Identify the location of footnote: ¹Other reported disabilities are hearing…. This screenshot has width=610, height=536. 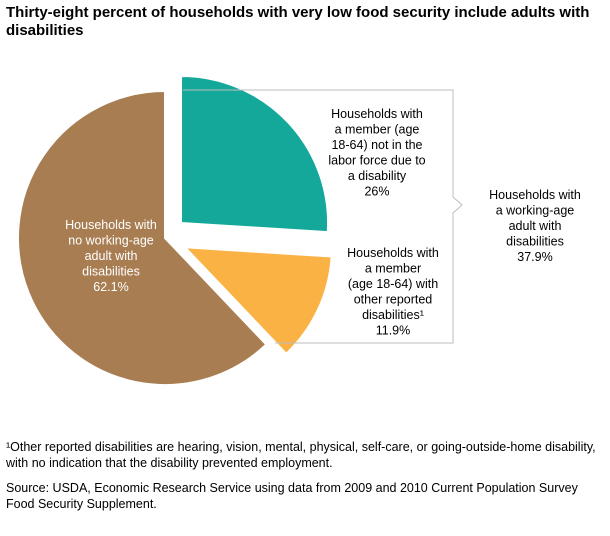
(301, 455).